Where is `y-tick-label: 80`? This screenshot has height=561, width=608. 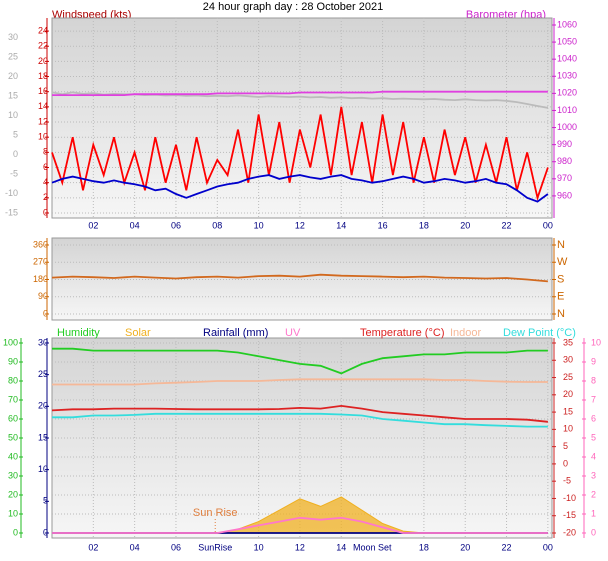 y-tick-label: 80 is located at coordinates (13, 380).